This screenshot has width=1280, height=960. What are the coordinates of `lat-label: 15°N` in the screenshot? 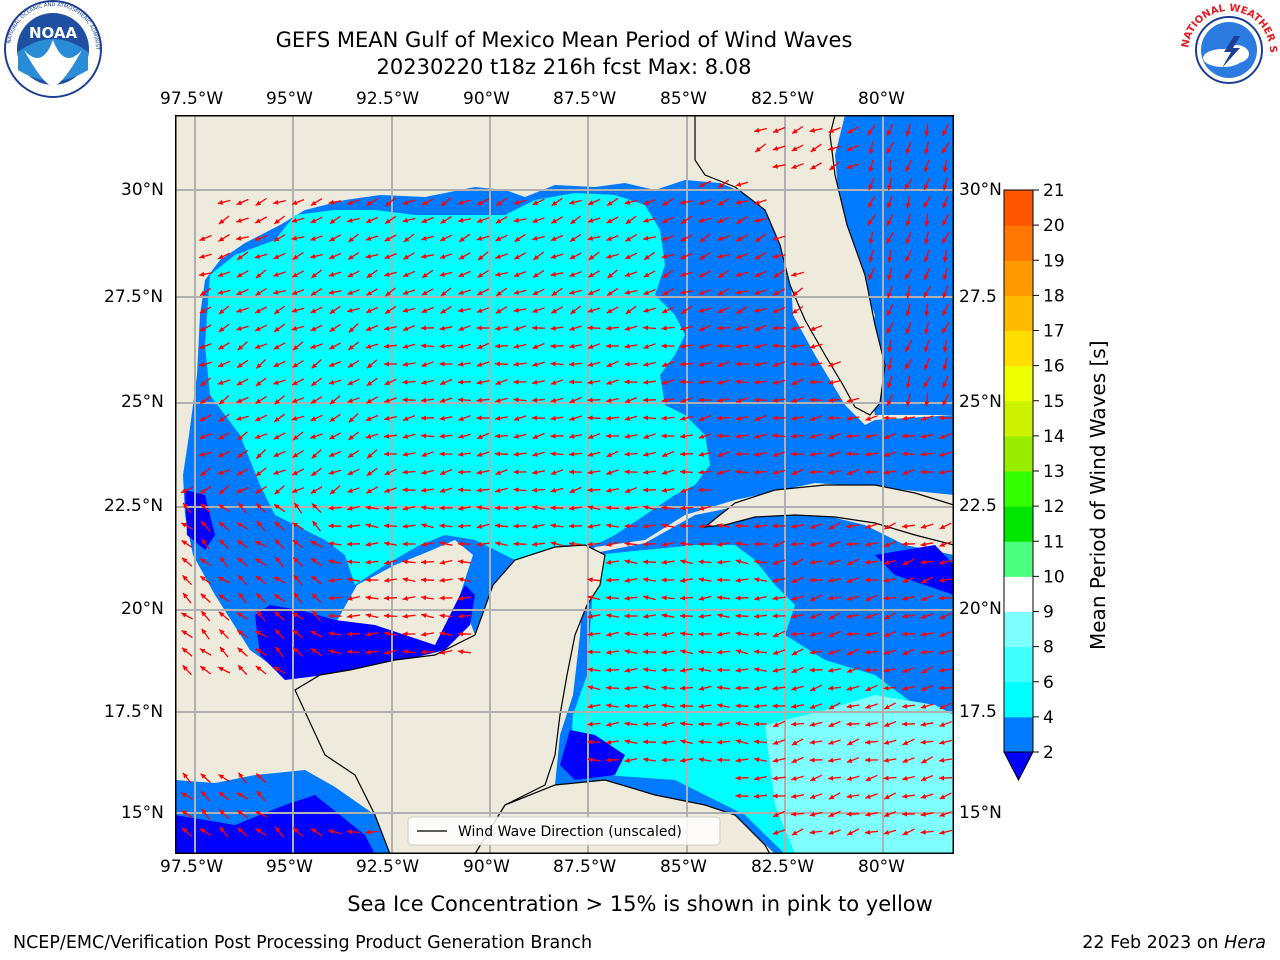 It's located at (980, 813).